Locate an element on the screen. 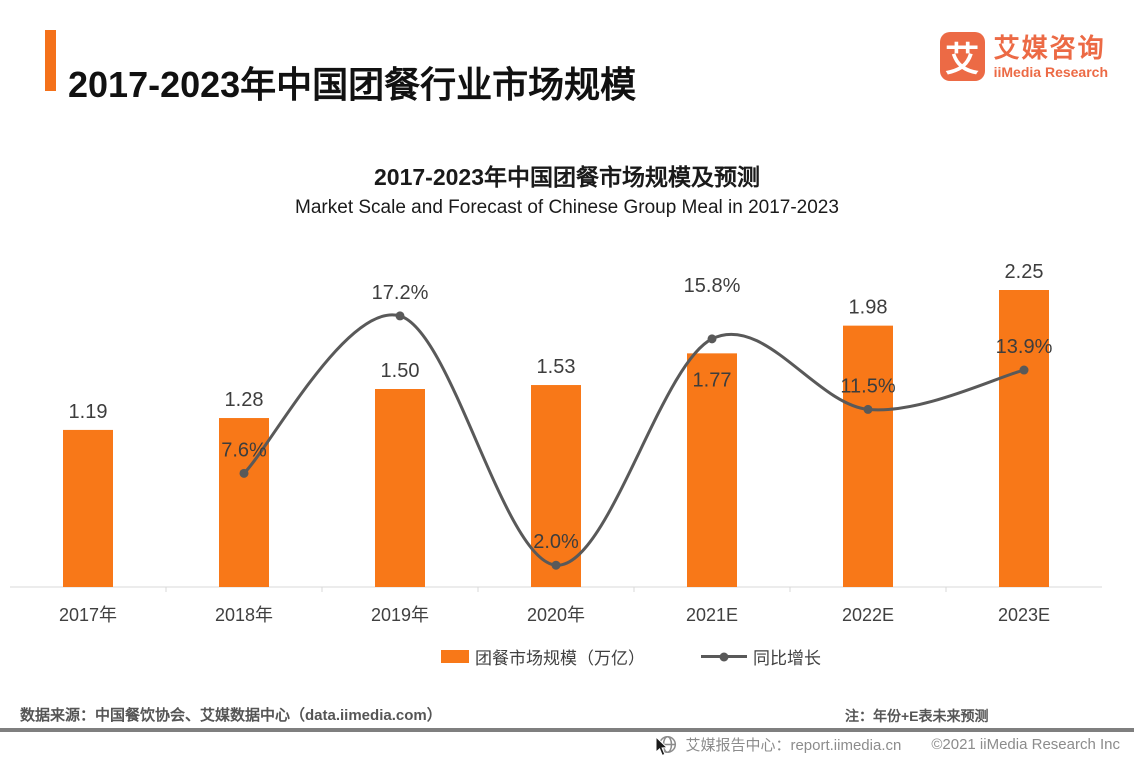 The height and width of the screenshot is (757, 1134). x-axis-label: 2018年 is located at coordinates (244, 615).